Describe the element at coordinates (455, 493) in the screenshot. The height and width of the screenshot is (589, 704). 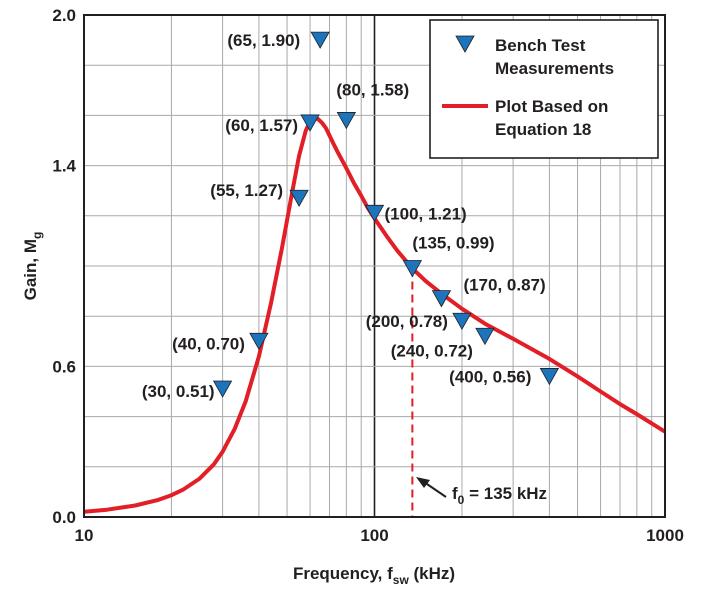
I see `f0-label-main: f` at that location.